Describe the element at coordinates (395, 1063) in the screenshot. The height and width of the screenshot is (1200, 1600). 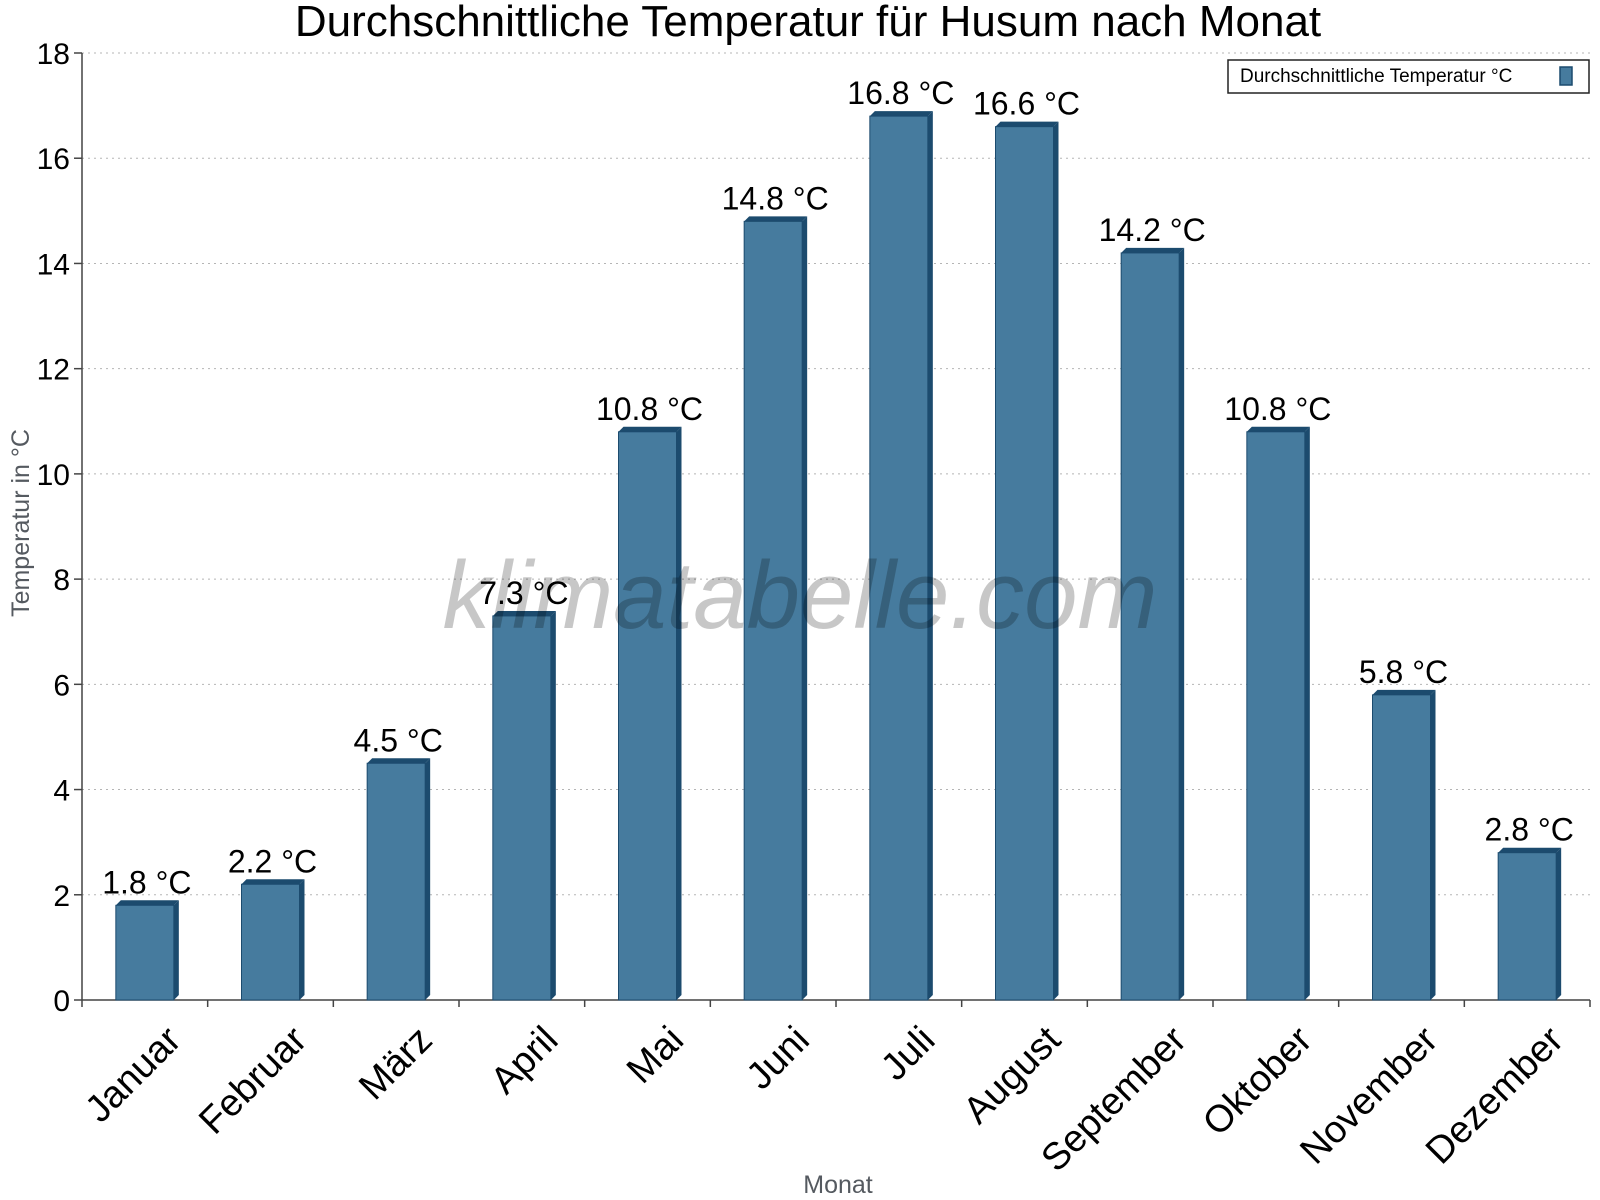
I see `x-tick-label: März` at that location.